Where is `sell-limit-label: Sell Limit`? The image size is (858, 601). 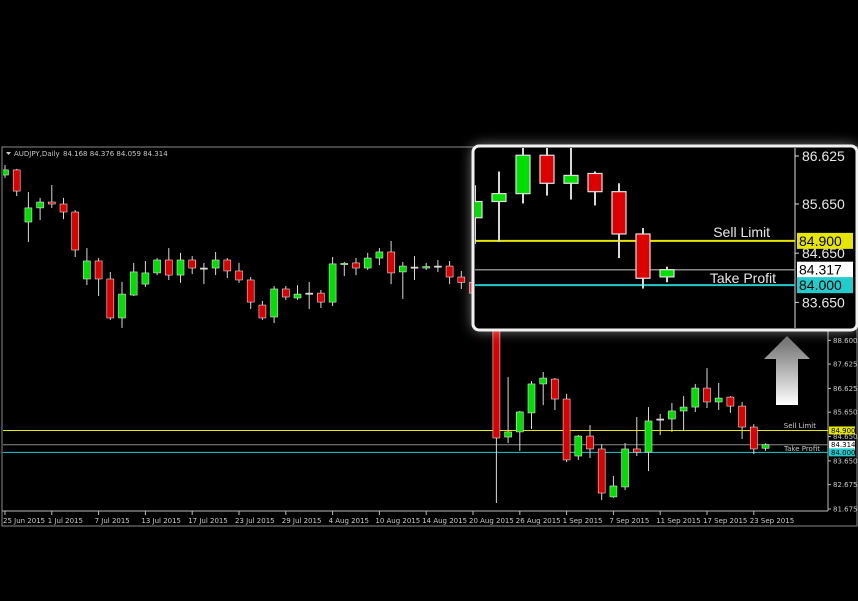
sell-limit-label: Sell Limit is located at coordinates (800, 426).